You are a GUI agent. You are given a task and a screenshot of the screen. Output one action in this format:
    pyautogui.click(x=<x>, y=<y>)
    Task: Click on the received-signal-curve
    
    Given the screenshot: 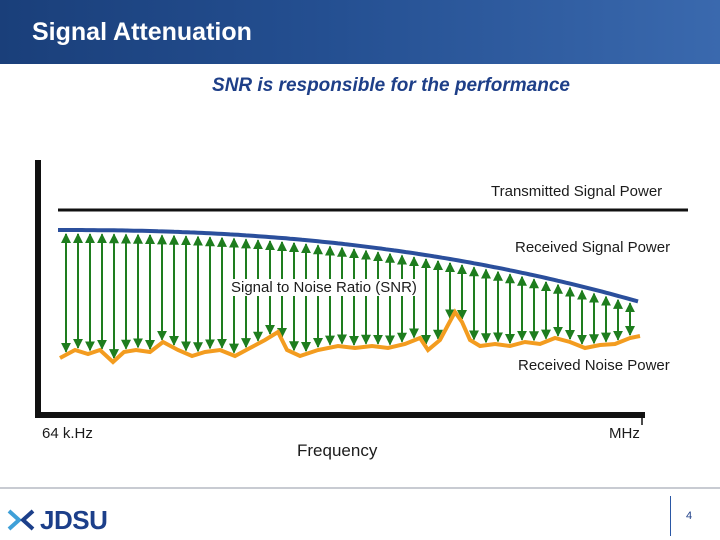 What is the action you would take?
    pyautogui.click(x=348, y=266)
    